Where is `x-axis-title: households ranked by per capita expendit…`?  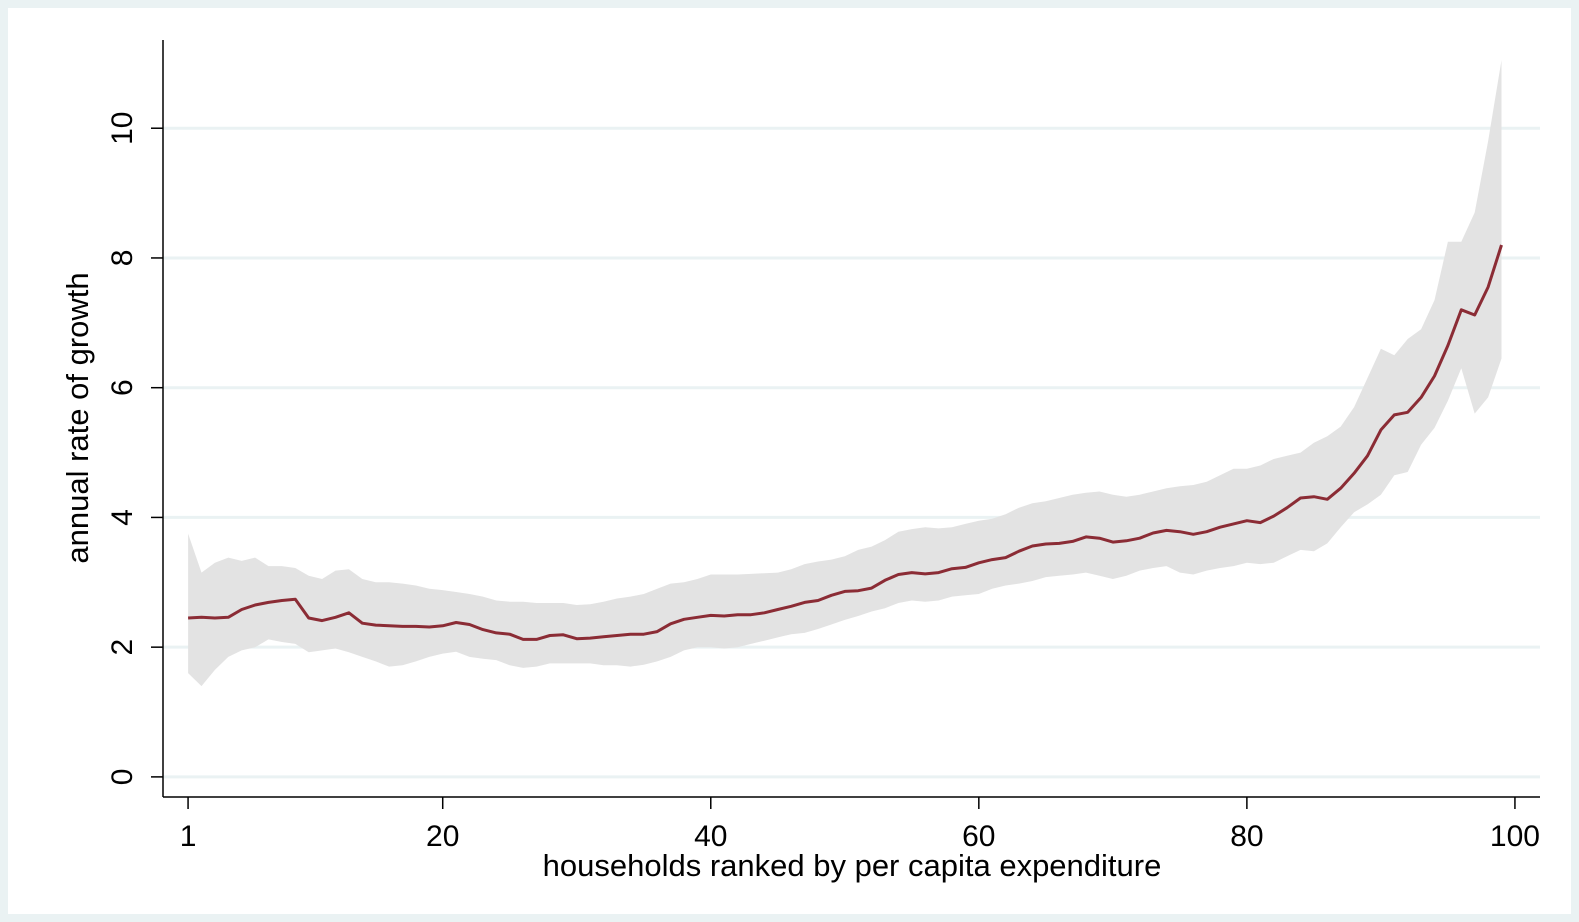
x-axis-title: households ranked by per capita expendit… is located at coordinates (852, 865).